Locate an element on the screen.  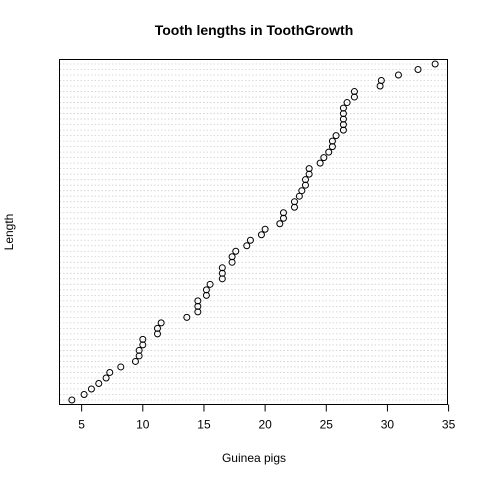
x-tick-label: 5 is located at coordinates (81, 425).